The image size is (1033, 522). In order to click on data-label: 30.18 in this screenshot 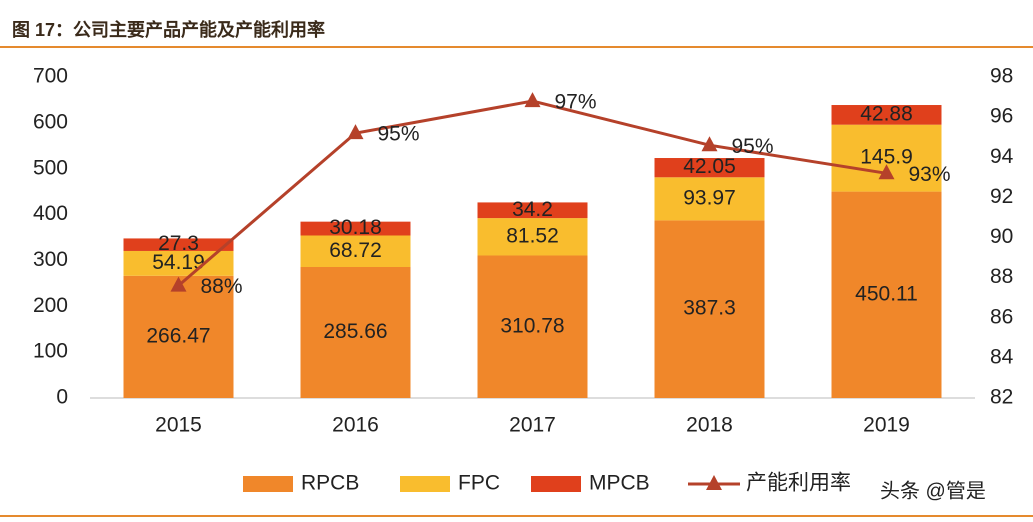, I will do `click(355, 227)`.